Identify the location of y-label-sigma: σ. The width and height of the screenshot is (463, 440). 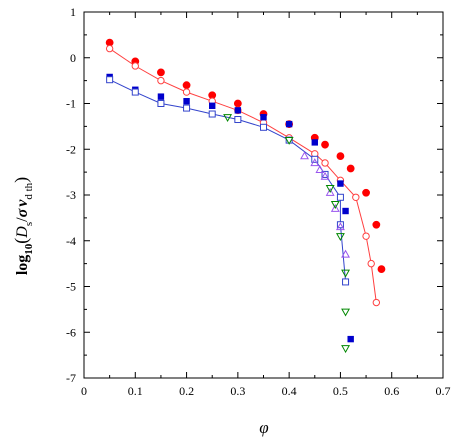
(22, 212).